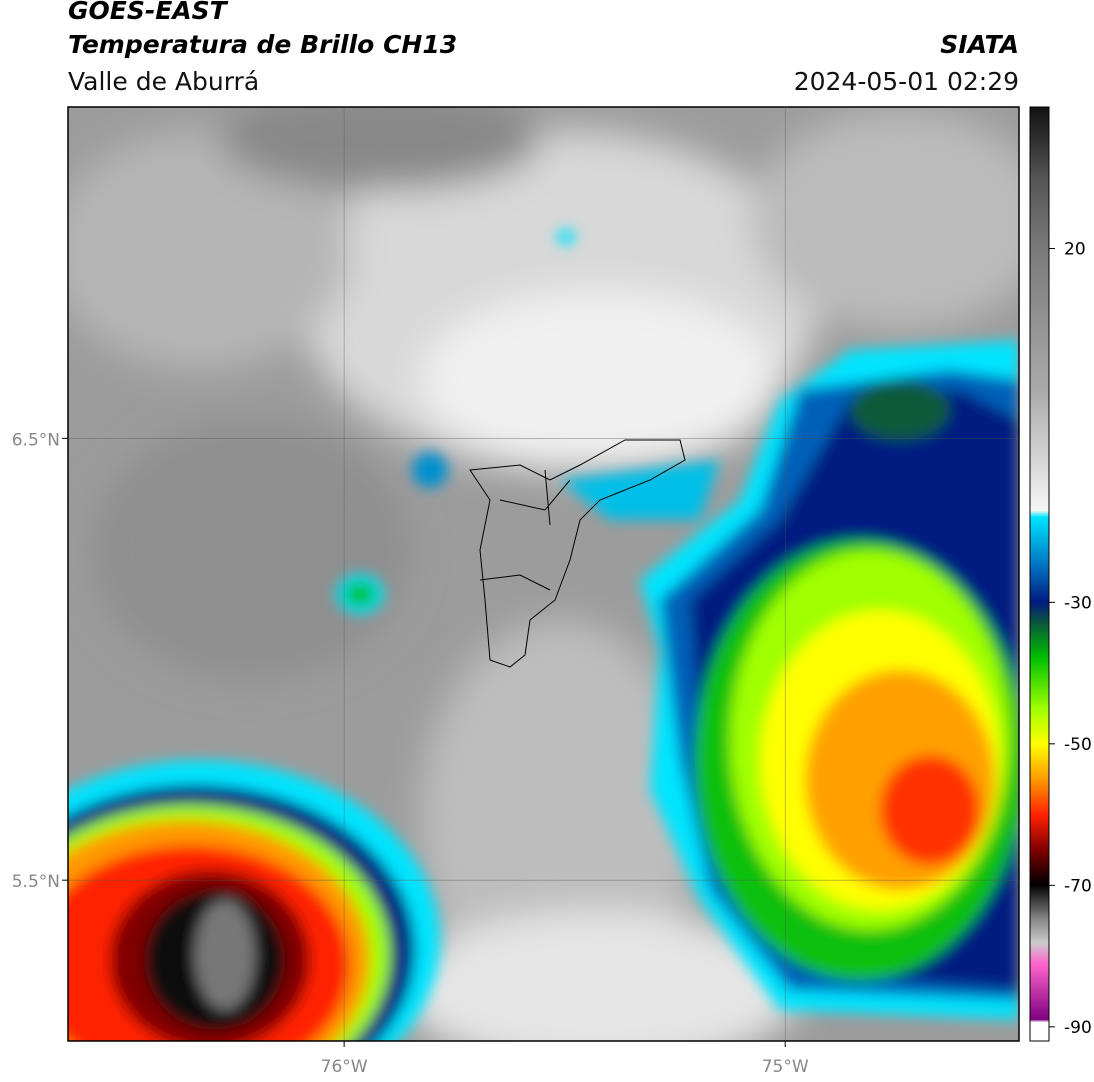  I want to click on datetime: 2024-05-01 02:29, so click(906, 81).